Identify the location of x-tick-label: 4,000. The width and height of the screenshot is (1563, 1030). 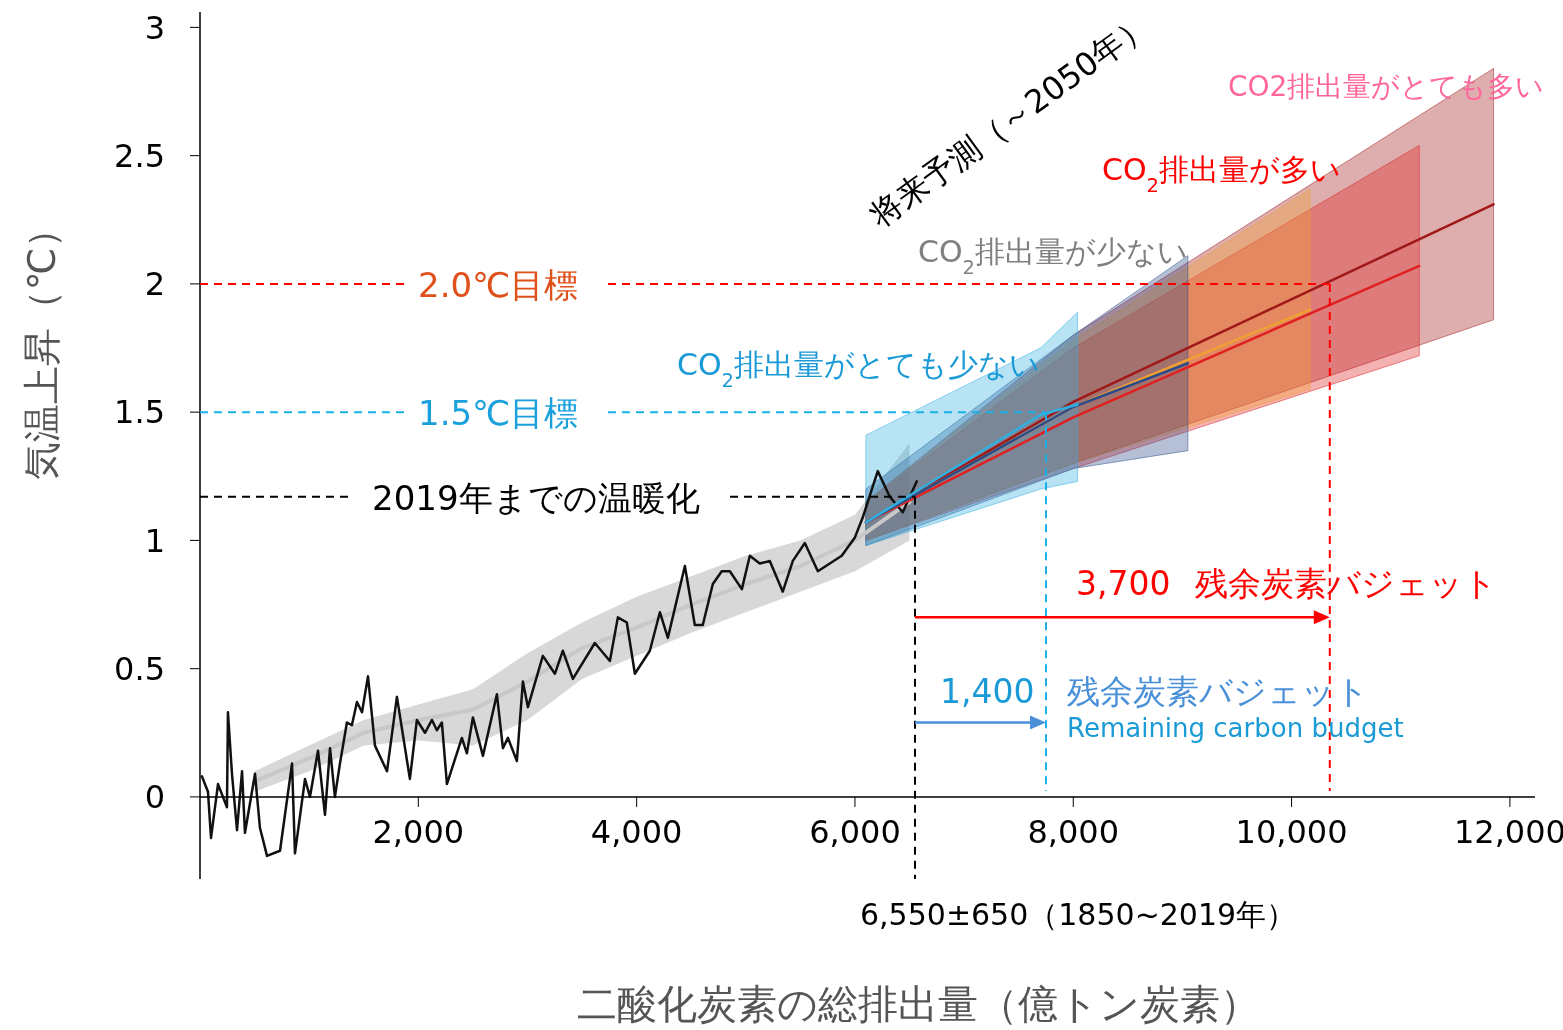
(636, 831).